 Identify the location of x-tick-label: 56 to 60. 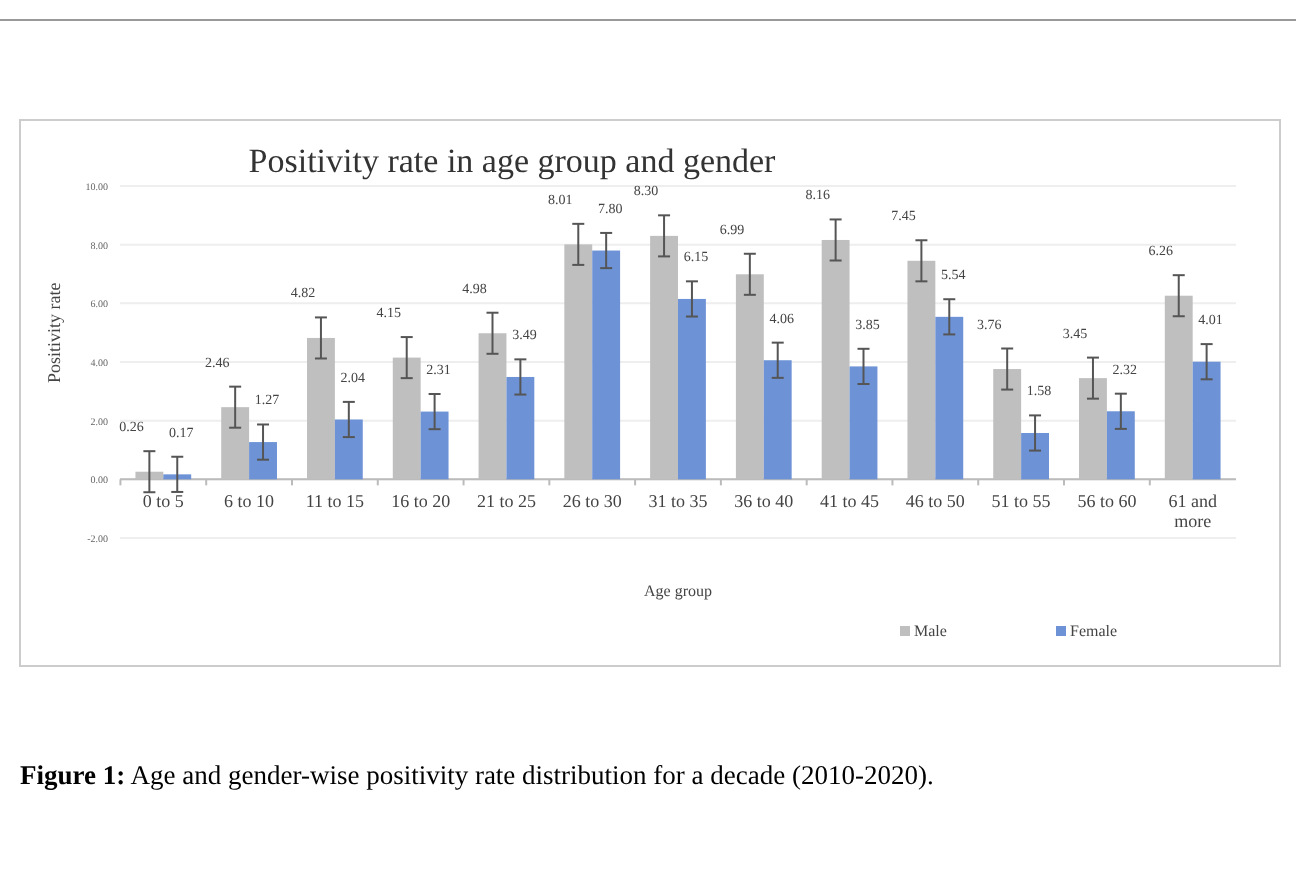
(1107, 501).